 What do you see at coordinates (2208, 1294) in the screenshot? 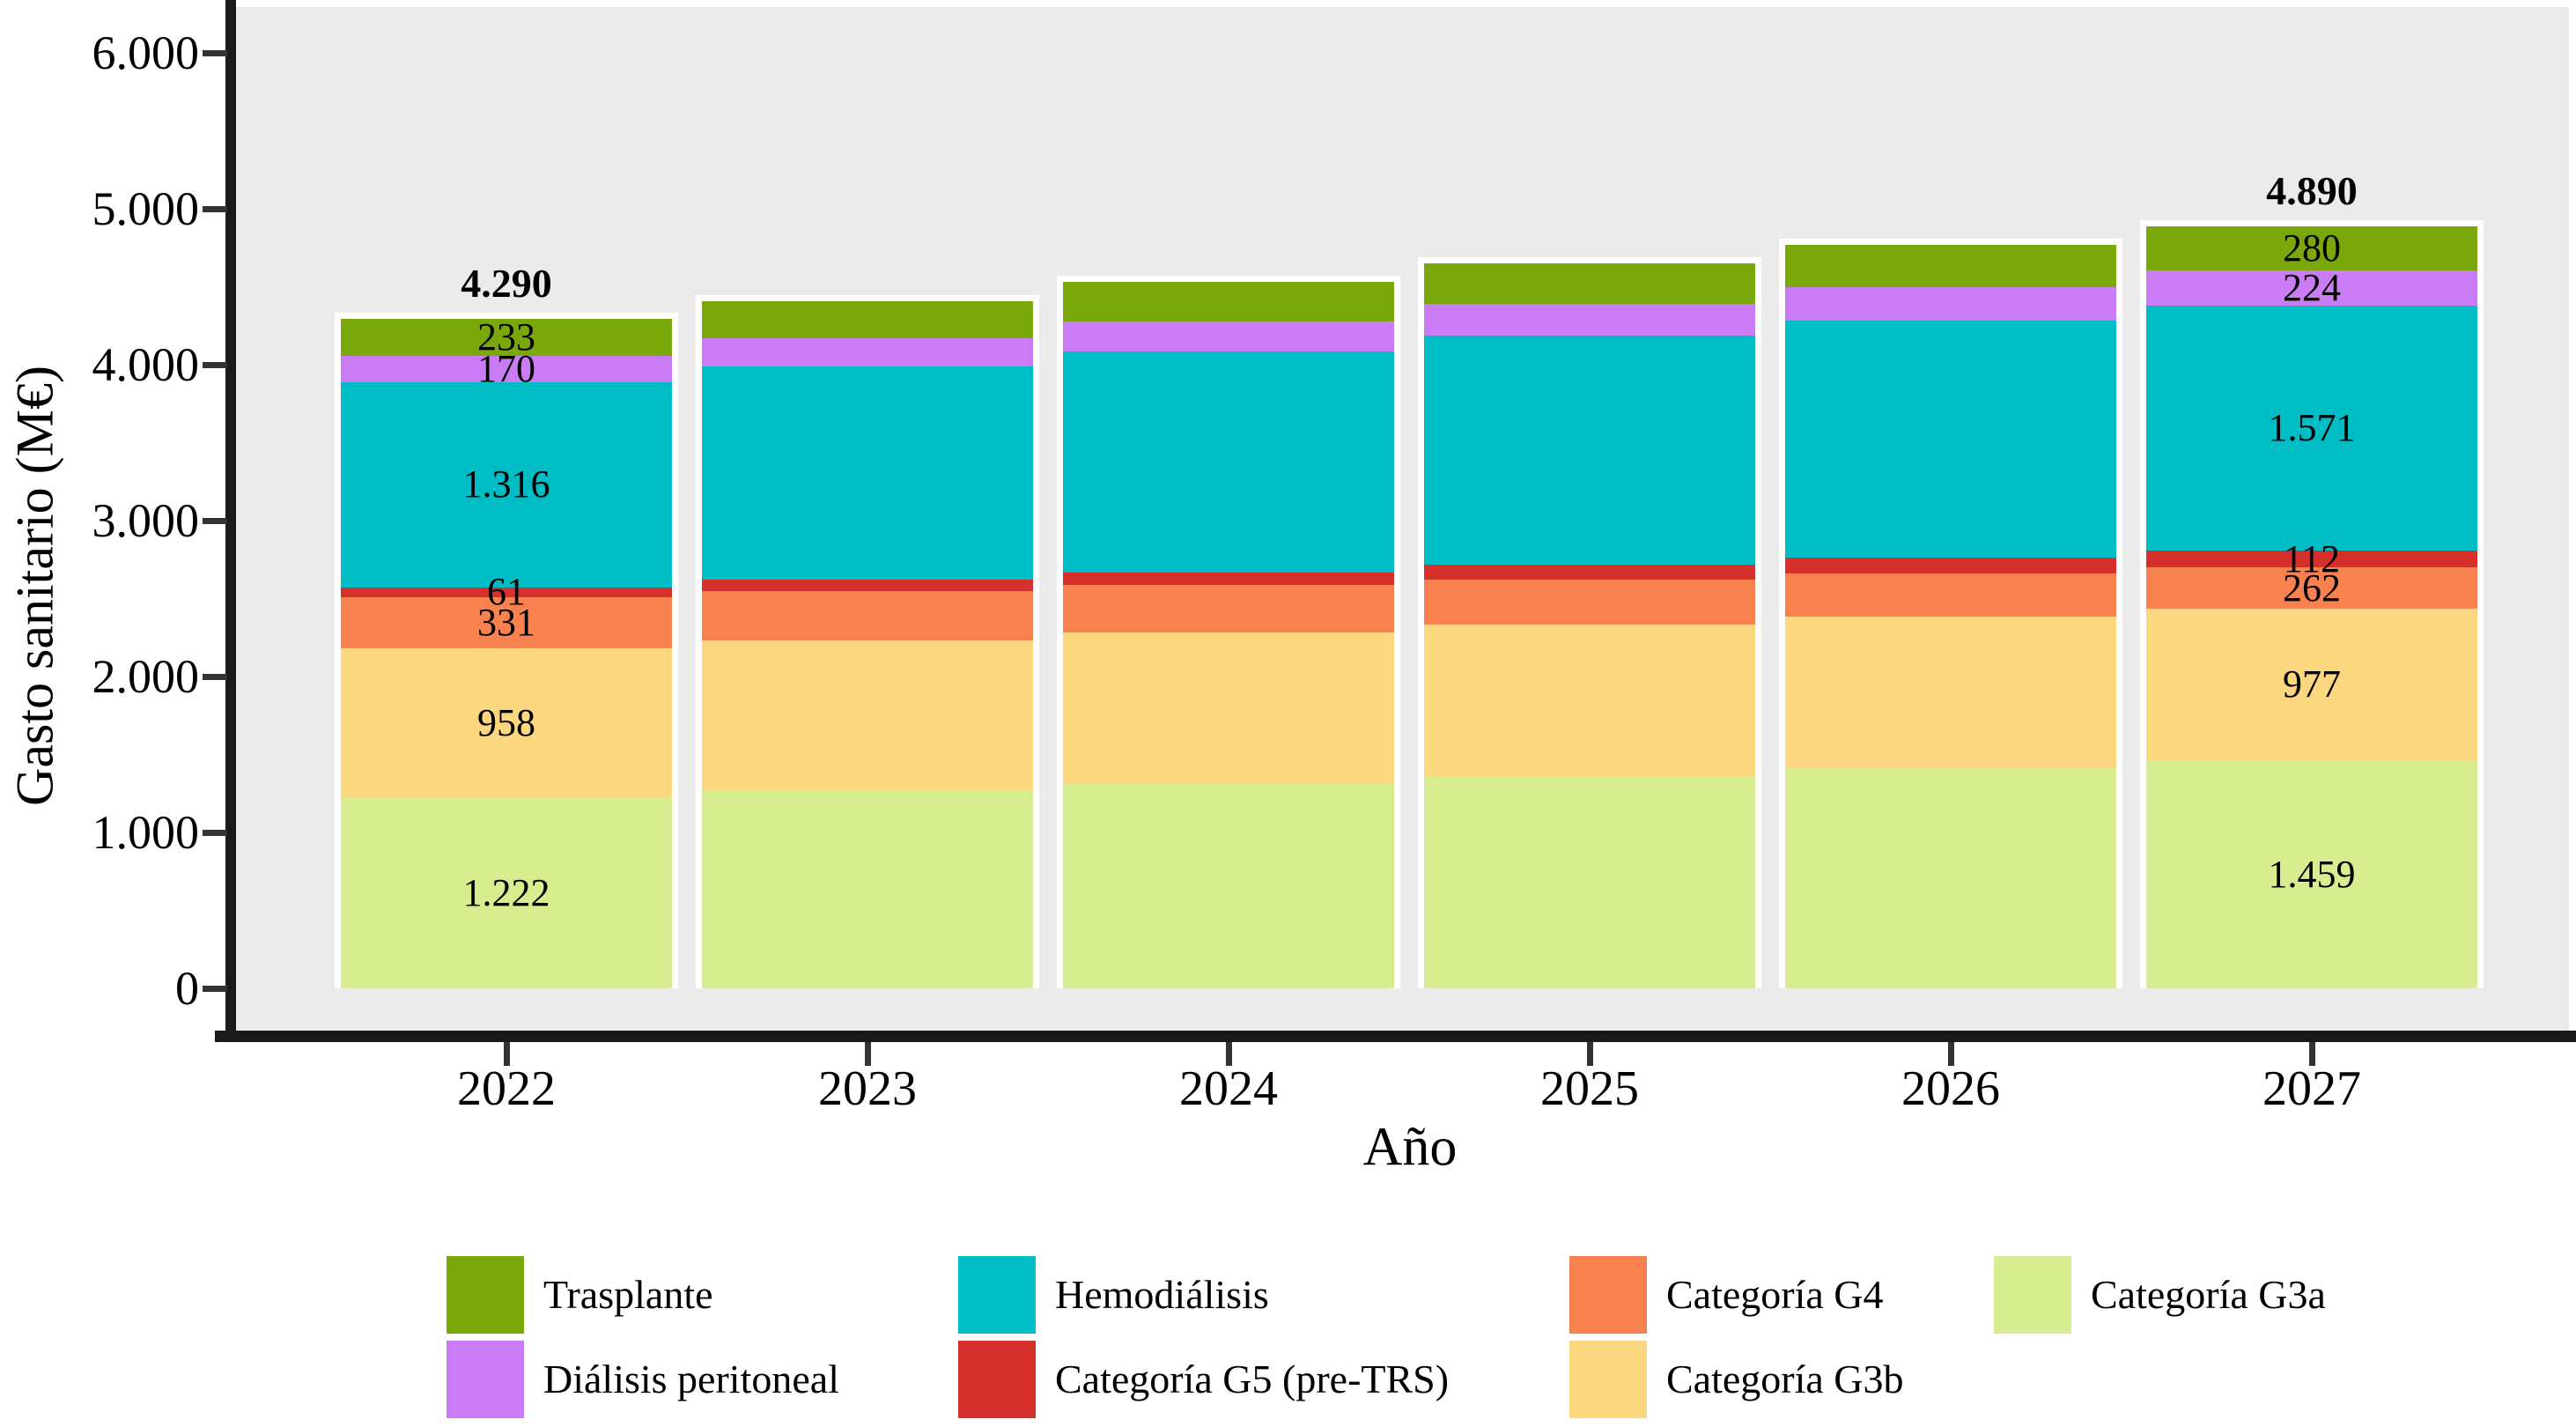
I see `legend-label-categoria-g3a: Categoría G3a` at bounding box center [2208, 1294].